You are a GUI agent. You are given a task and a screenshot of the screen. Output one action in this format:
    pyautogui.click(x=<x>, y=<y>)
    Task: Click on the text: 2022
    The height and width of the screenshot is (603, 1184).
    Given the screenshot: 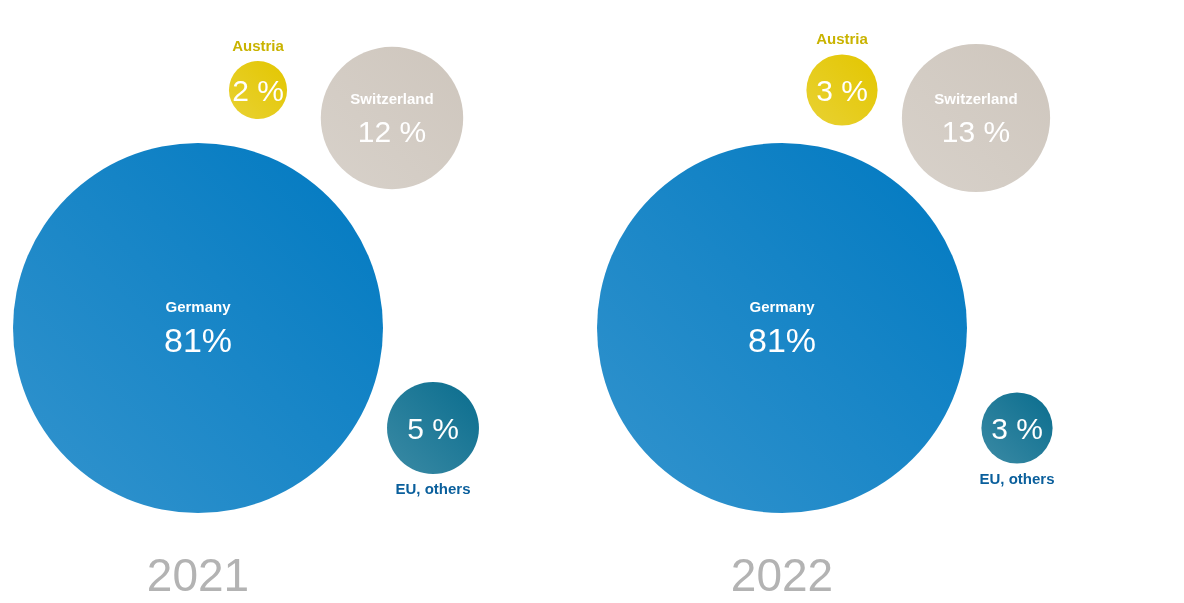 What is the action you would take?
    pyautogui.click(x=782, y=575)
    